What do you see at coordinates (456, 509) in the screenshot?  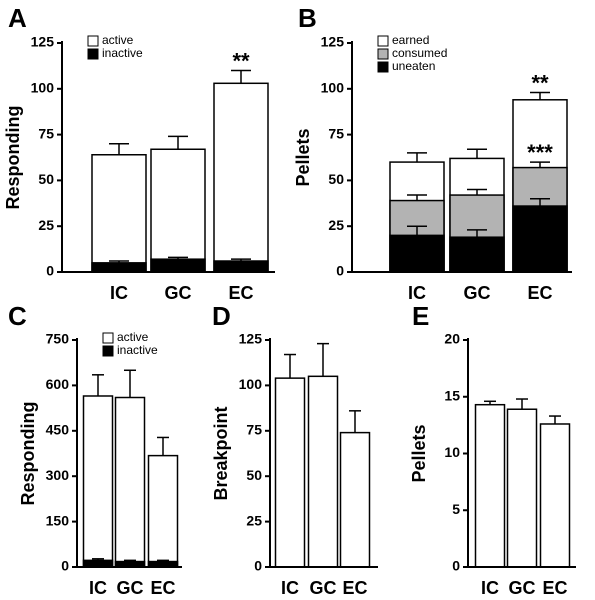 I see `y-tick-label: 5` at bounding box center [456, 509].